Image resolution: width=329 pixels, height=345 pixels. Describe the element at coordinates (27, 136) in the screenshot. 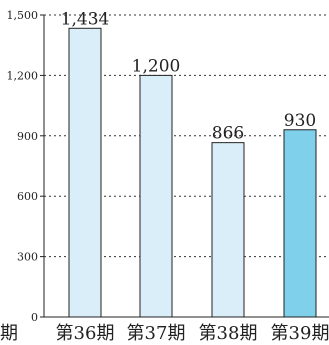

I see `y-tick-label: 900` at that location.